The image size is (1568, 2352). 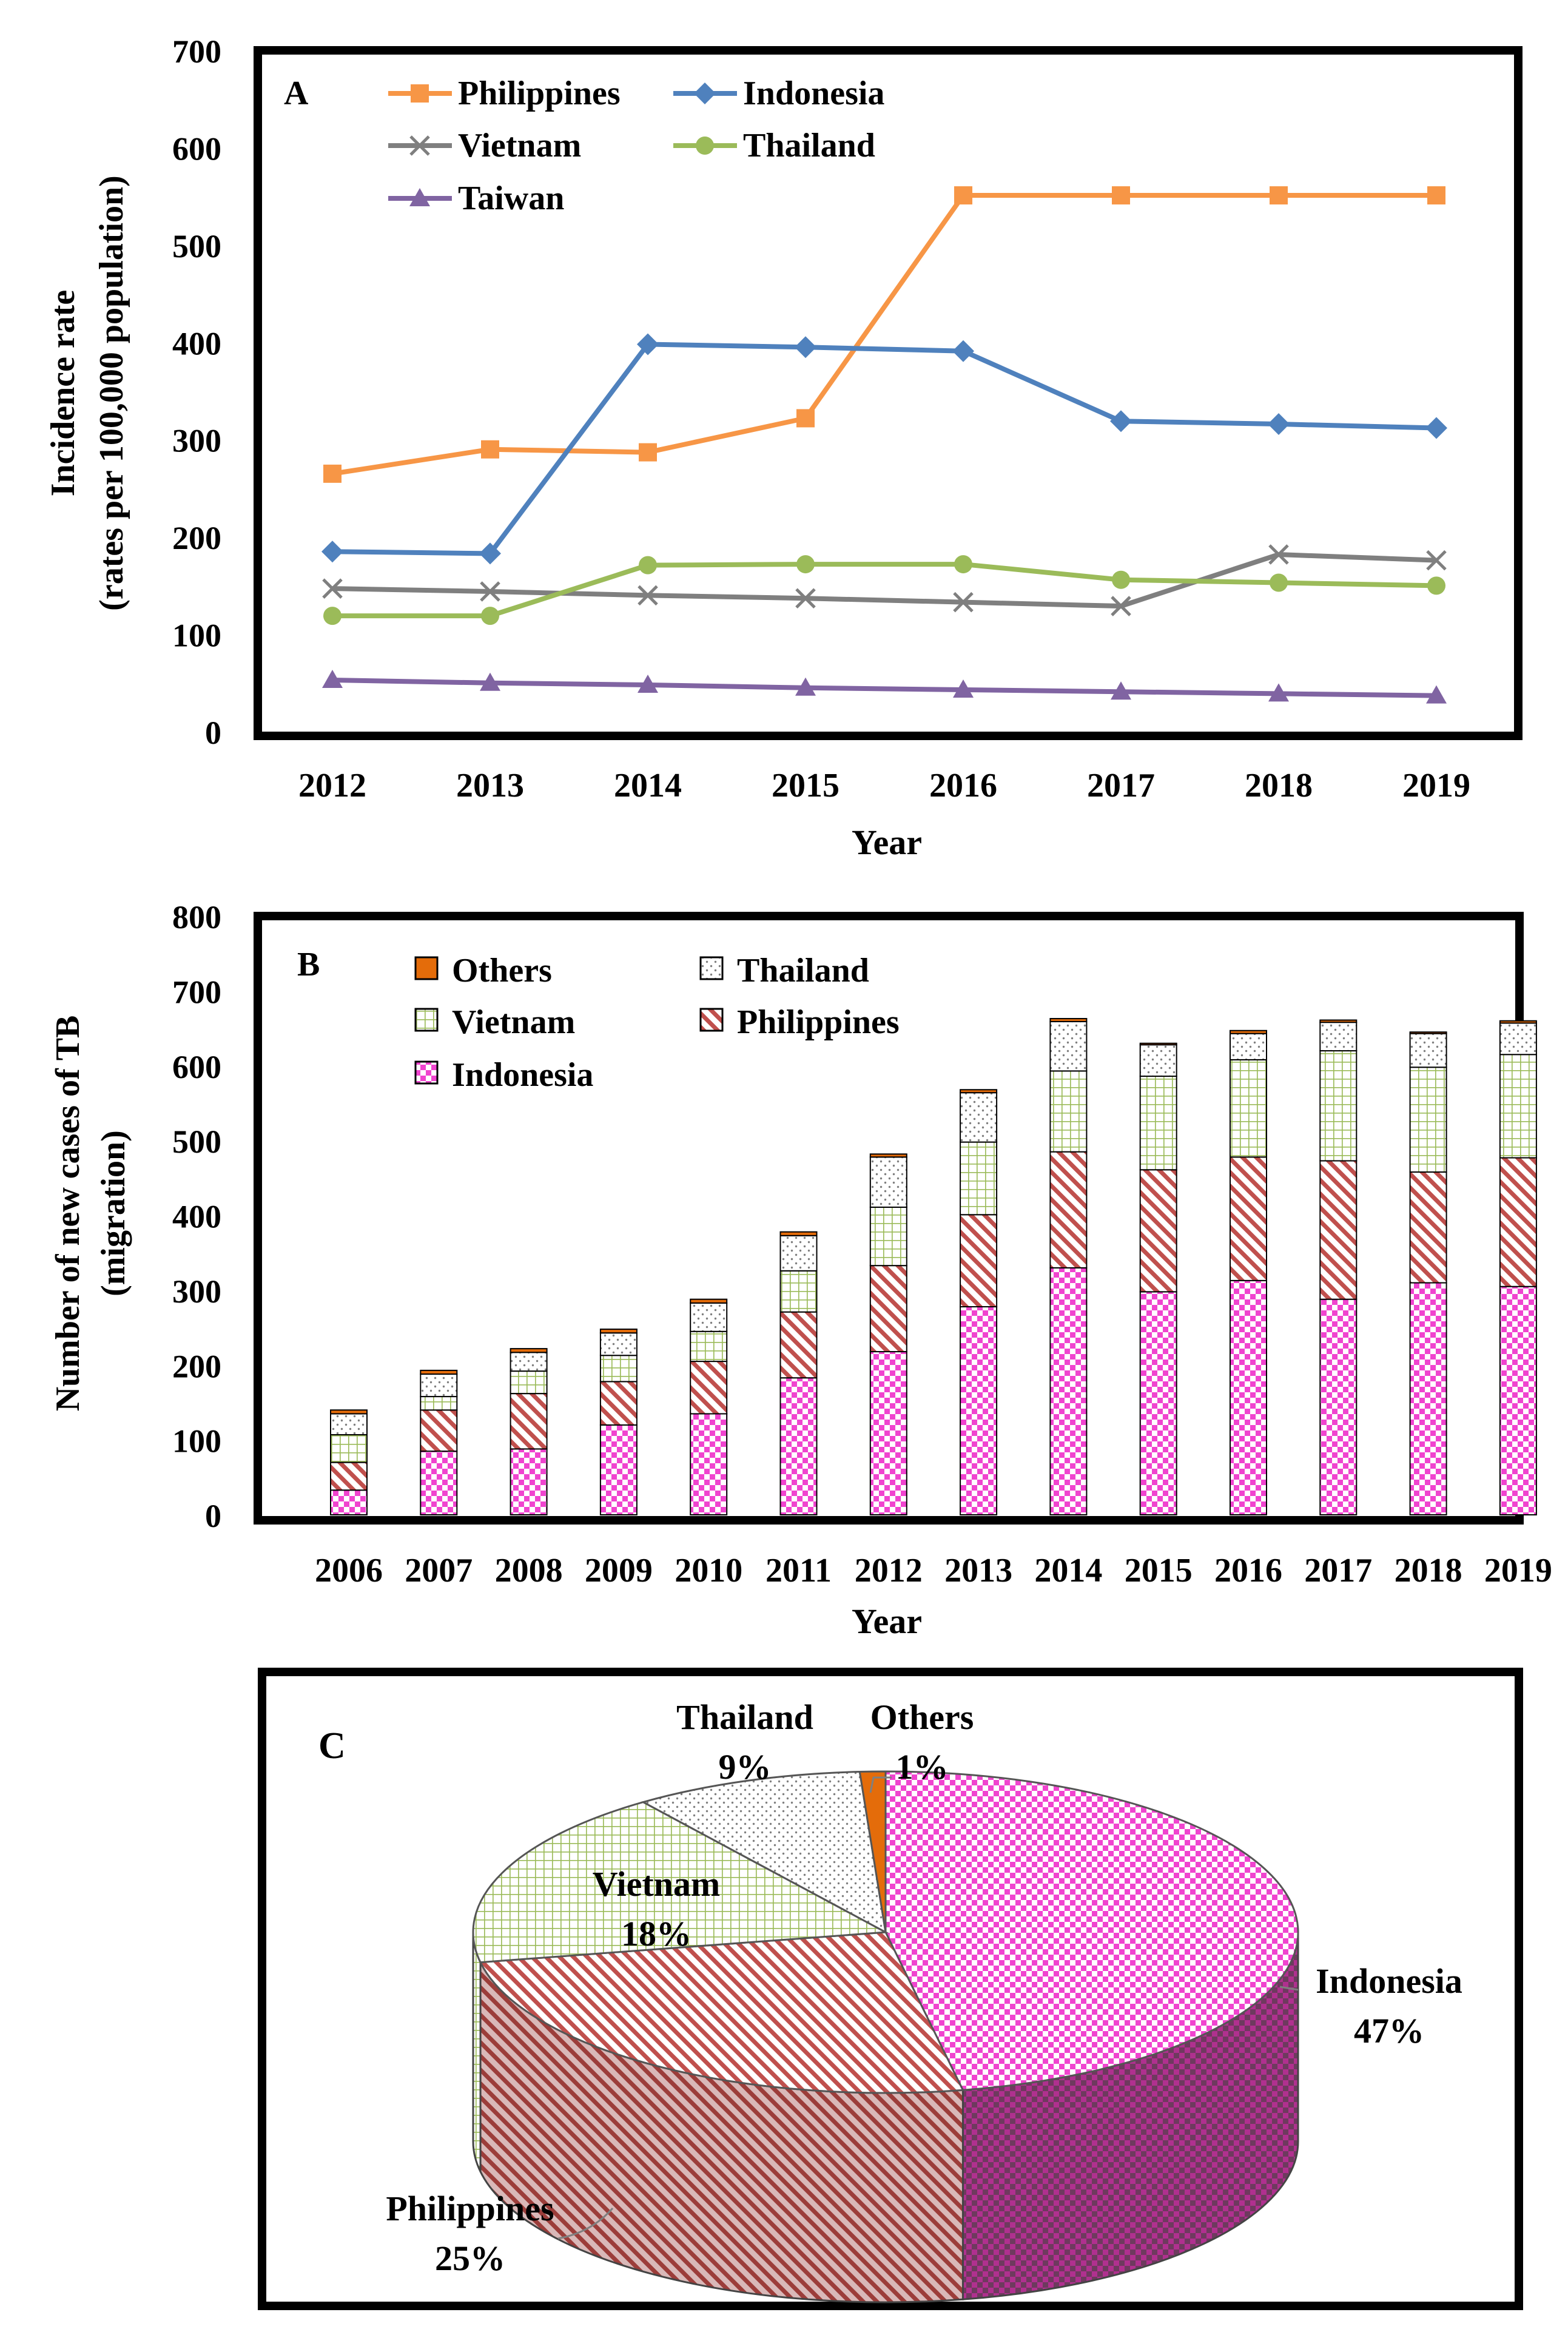 I want to click on series-line-philippines, so click(x=884, y=334).